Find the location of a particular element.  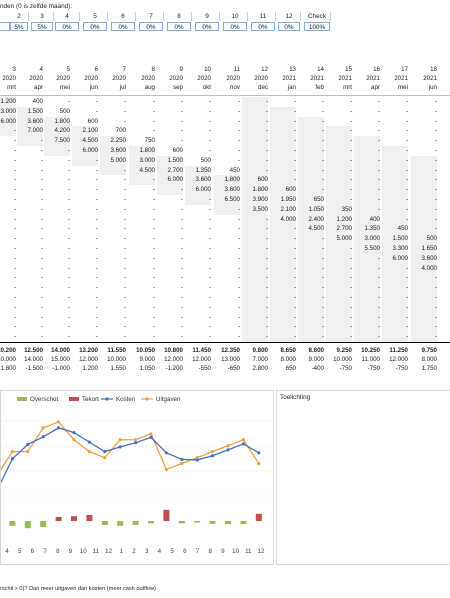

grid-cell: 5.000 is located at coordinates (339, 239).